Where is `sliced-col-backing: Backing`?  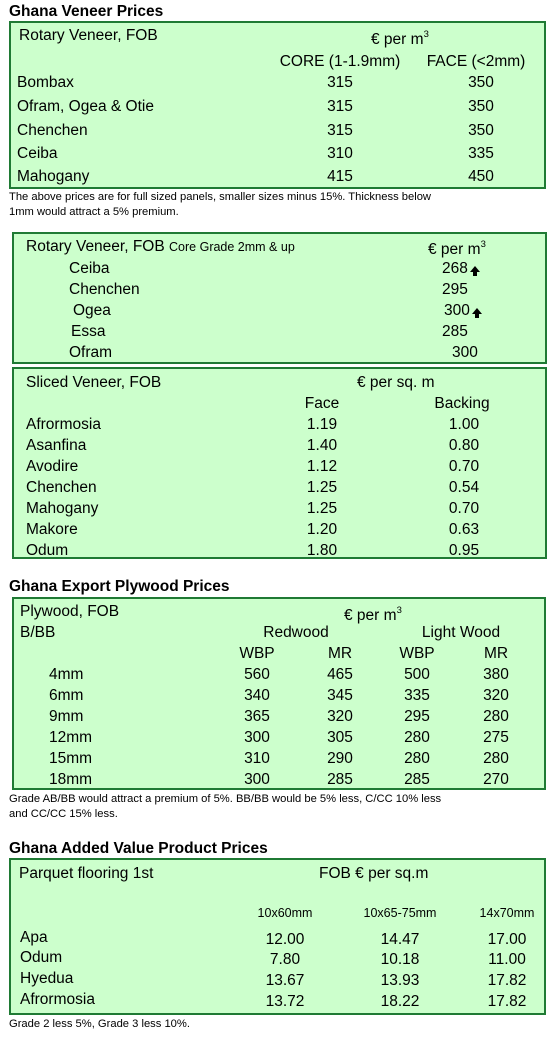 sliced-col-backing: Backing is located at coordinates (462, 403).